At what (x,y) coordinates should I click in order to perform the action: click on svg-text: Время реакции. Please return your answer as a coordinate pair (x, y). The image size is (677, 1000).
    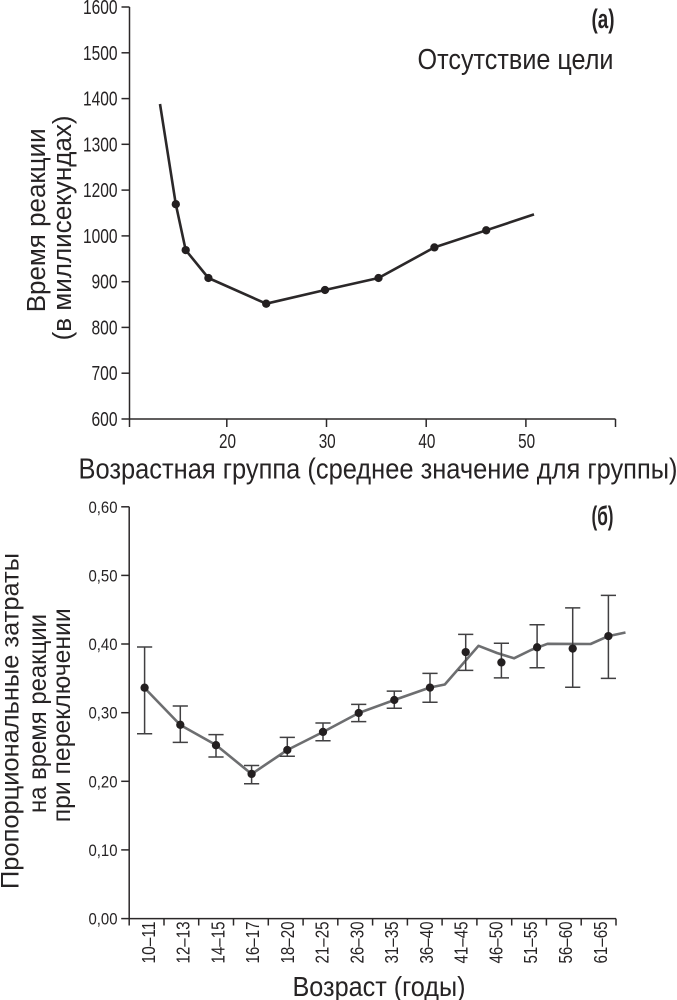
    Looking at the image, I should click on (36, 220).